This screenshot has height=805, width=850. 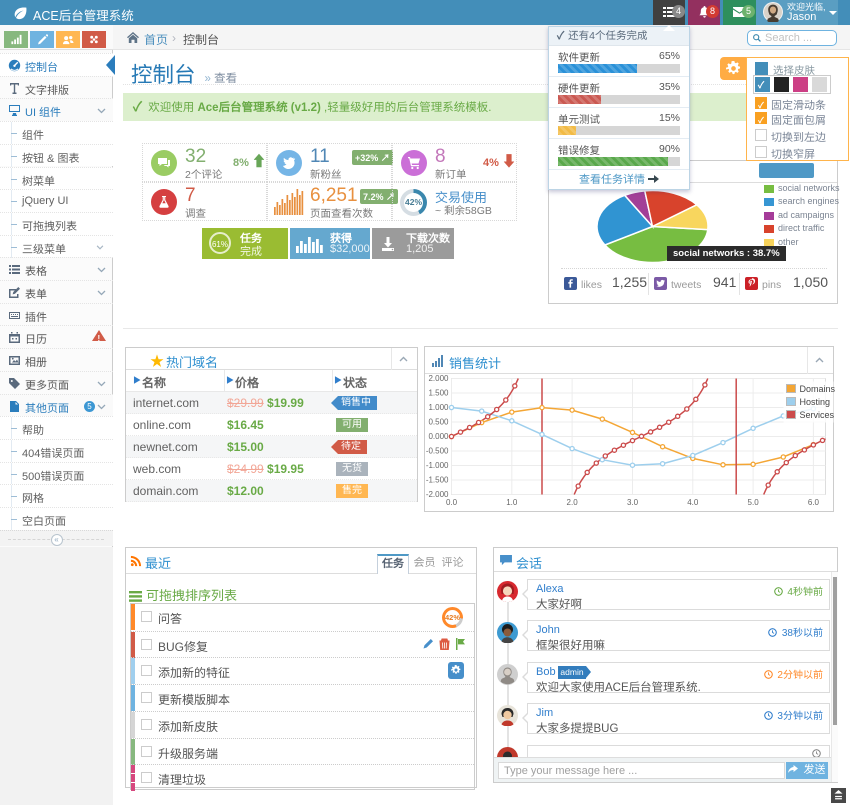 What do you see at coordinates (754, 502) in the screenshot?
I see `svg-text: 5.0` at bounding box center [754, 502].